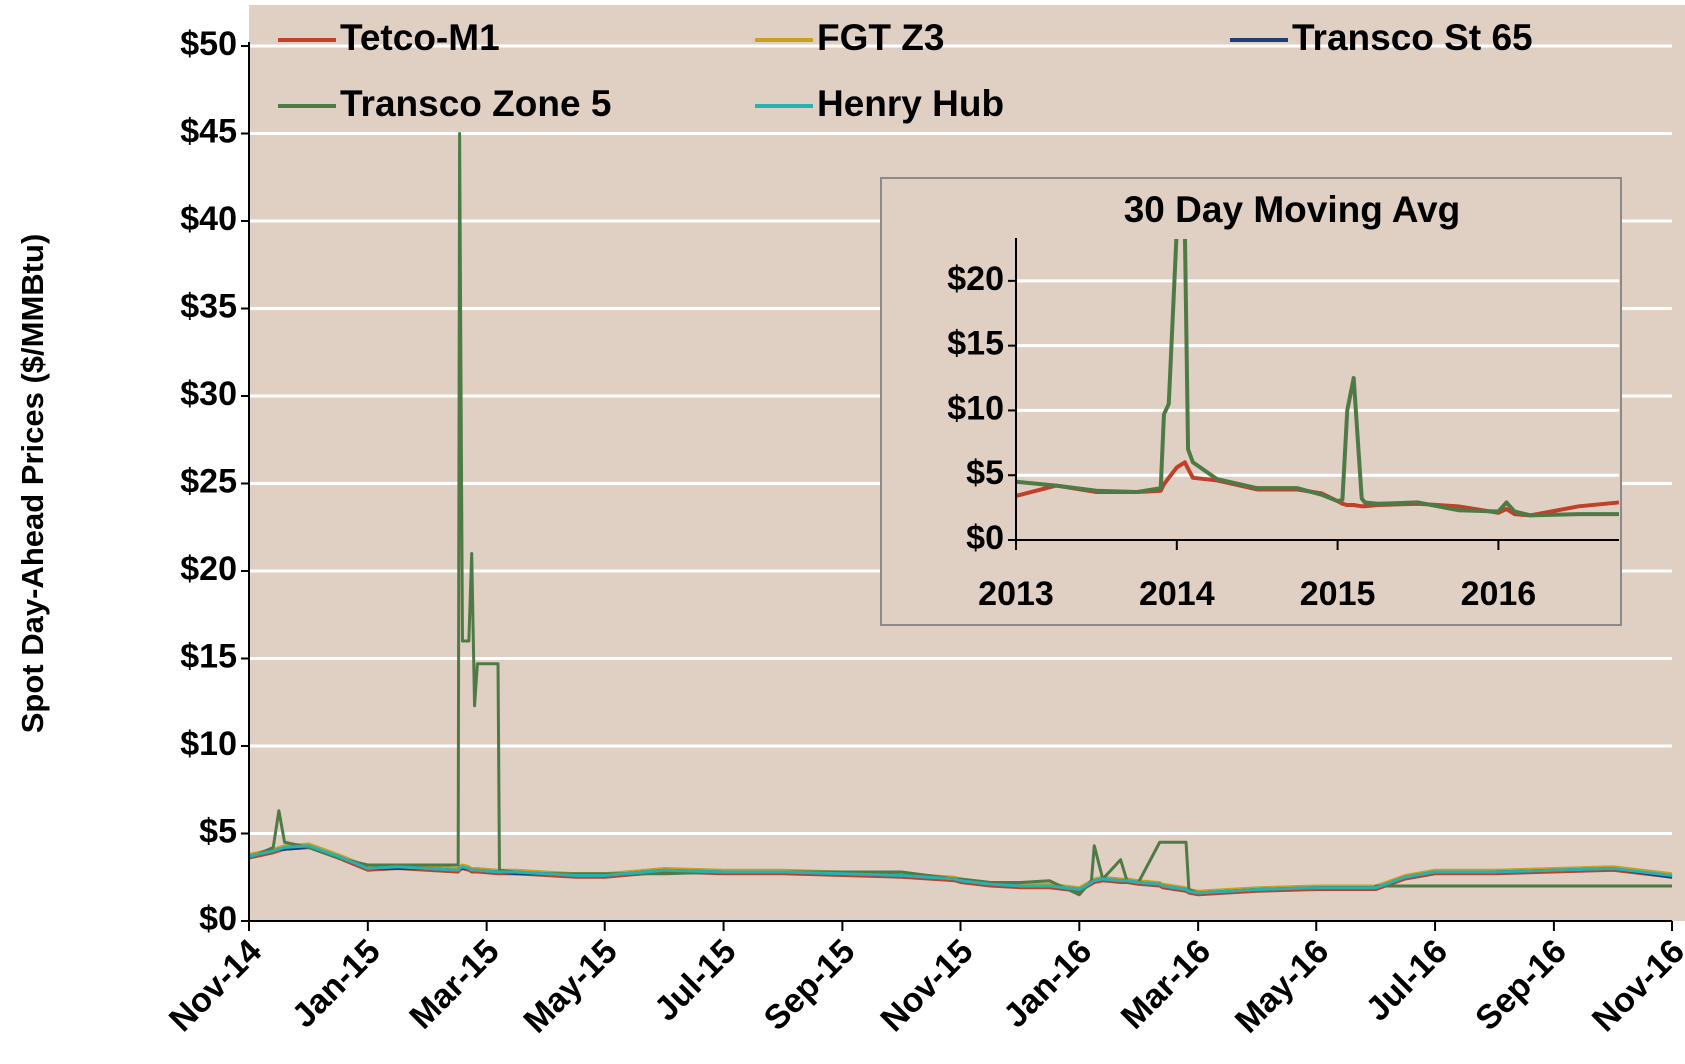  Describe the element at coordinates (32, 484) in the screenshot. I see `y-axis-label: Spot Day-Ahead Prices ($/MMBtu)` at that location.